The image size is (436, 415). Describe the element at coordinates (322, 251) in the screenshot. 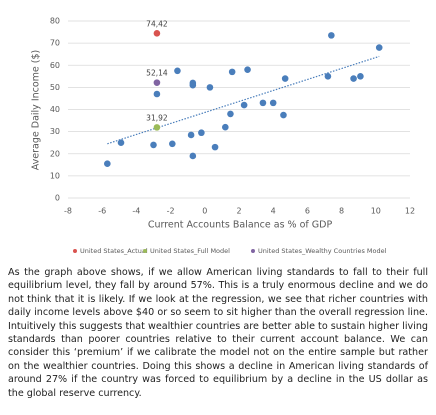

I see `legend-label: United States_Wealthy Countries Model` at that location.